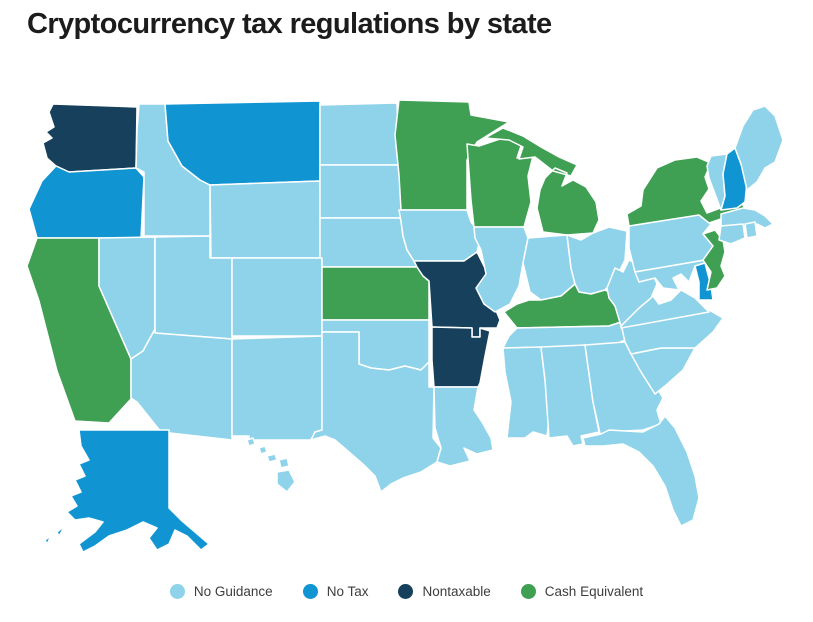  Describe the element at coordinates (277, 297) in the screenshot. I see `state-co` at that location.